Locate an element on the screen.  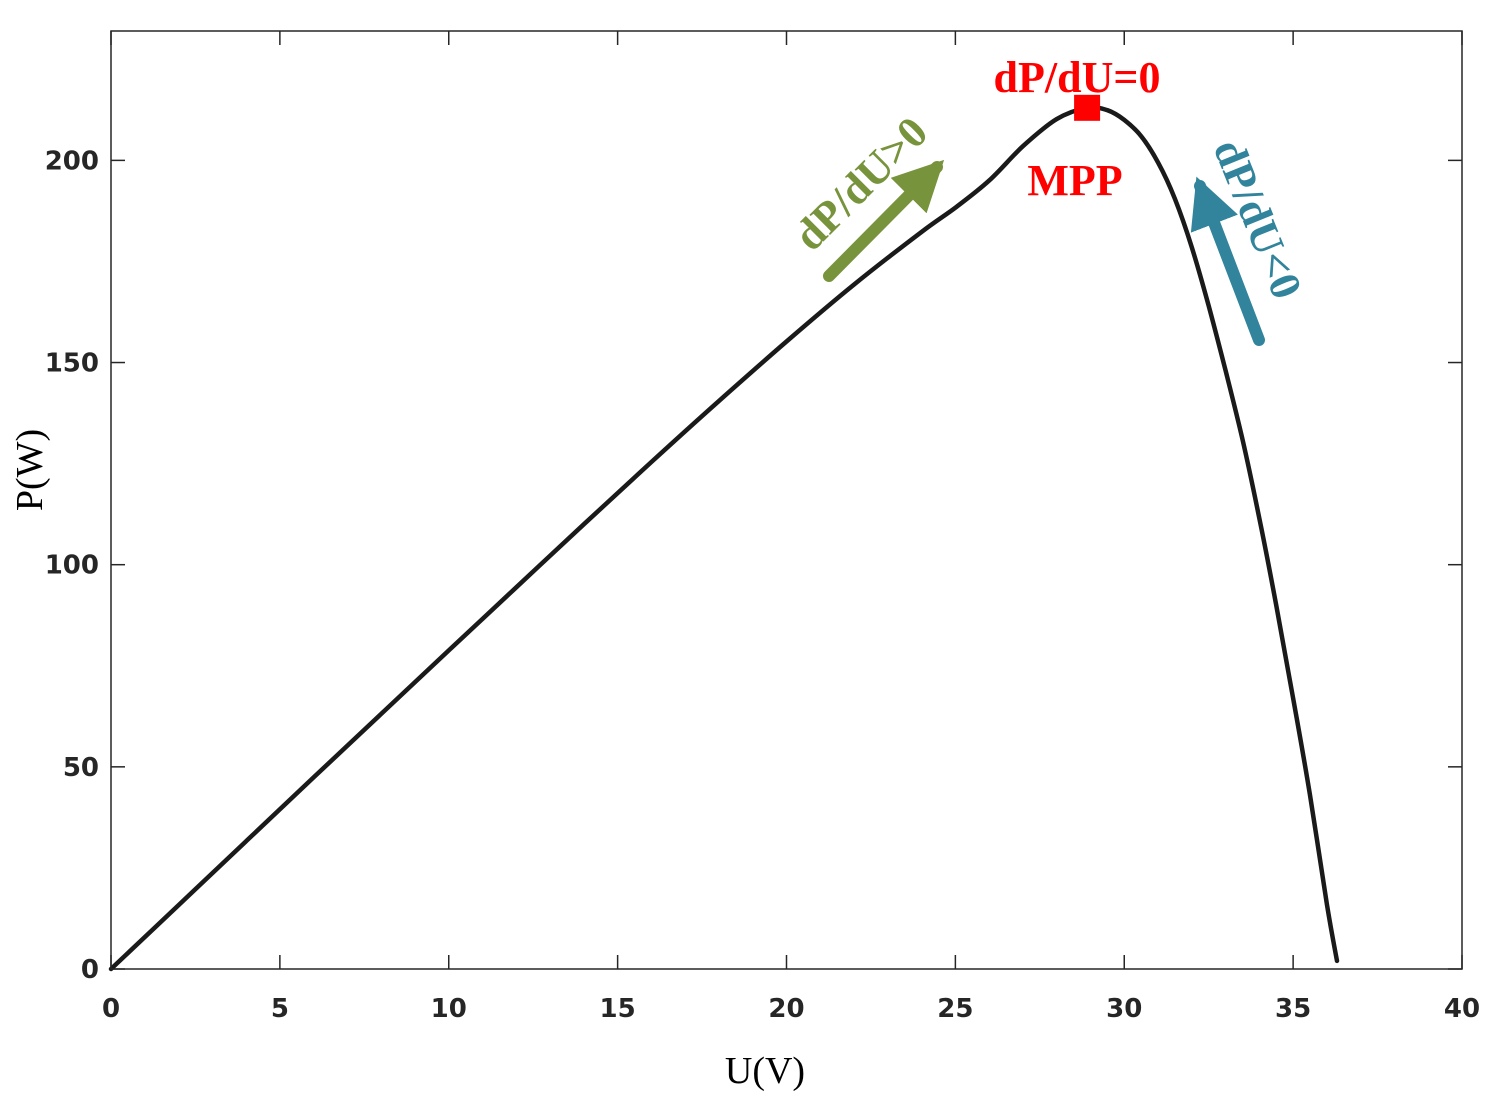
arrow-decreasing-power is located at coordinates (1227, 261).